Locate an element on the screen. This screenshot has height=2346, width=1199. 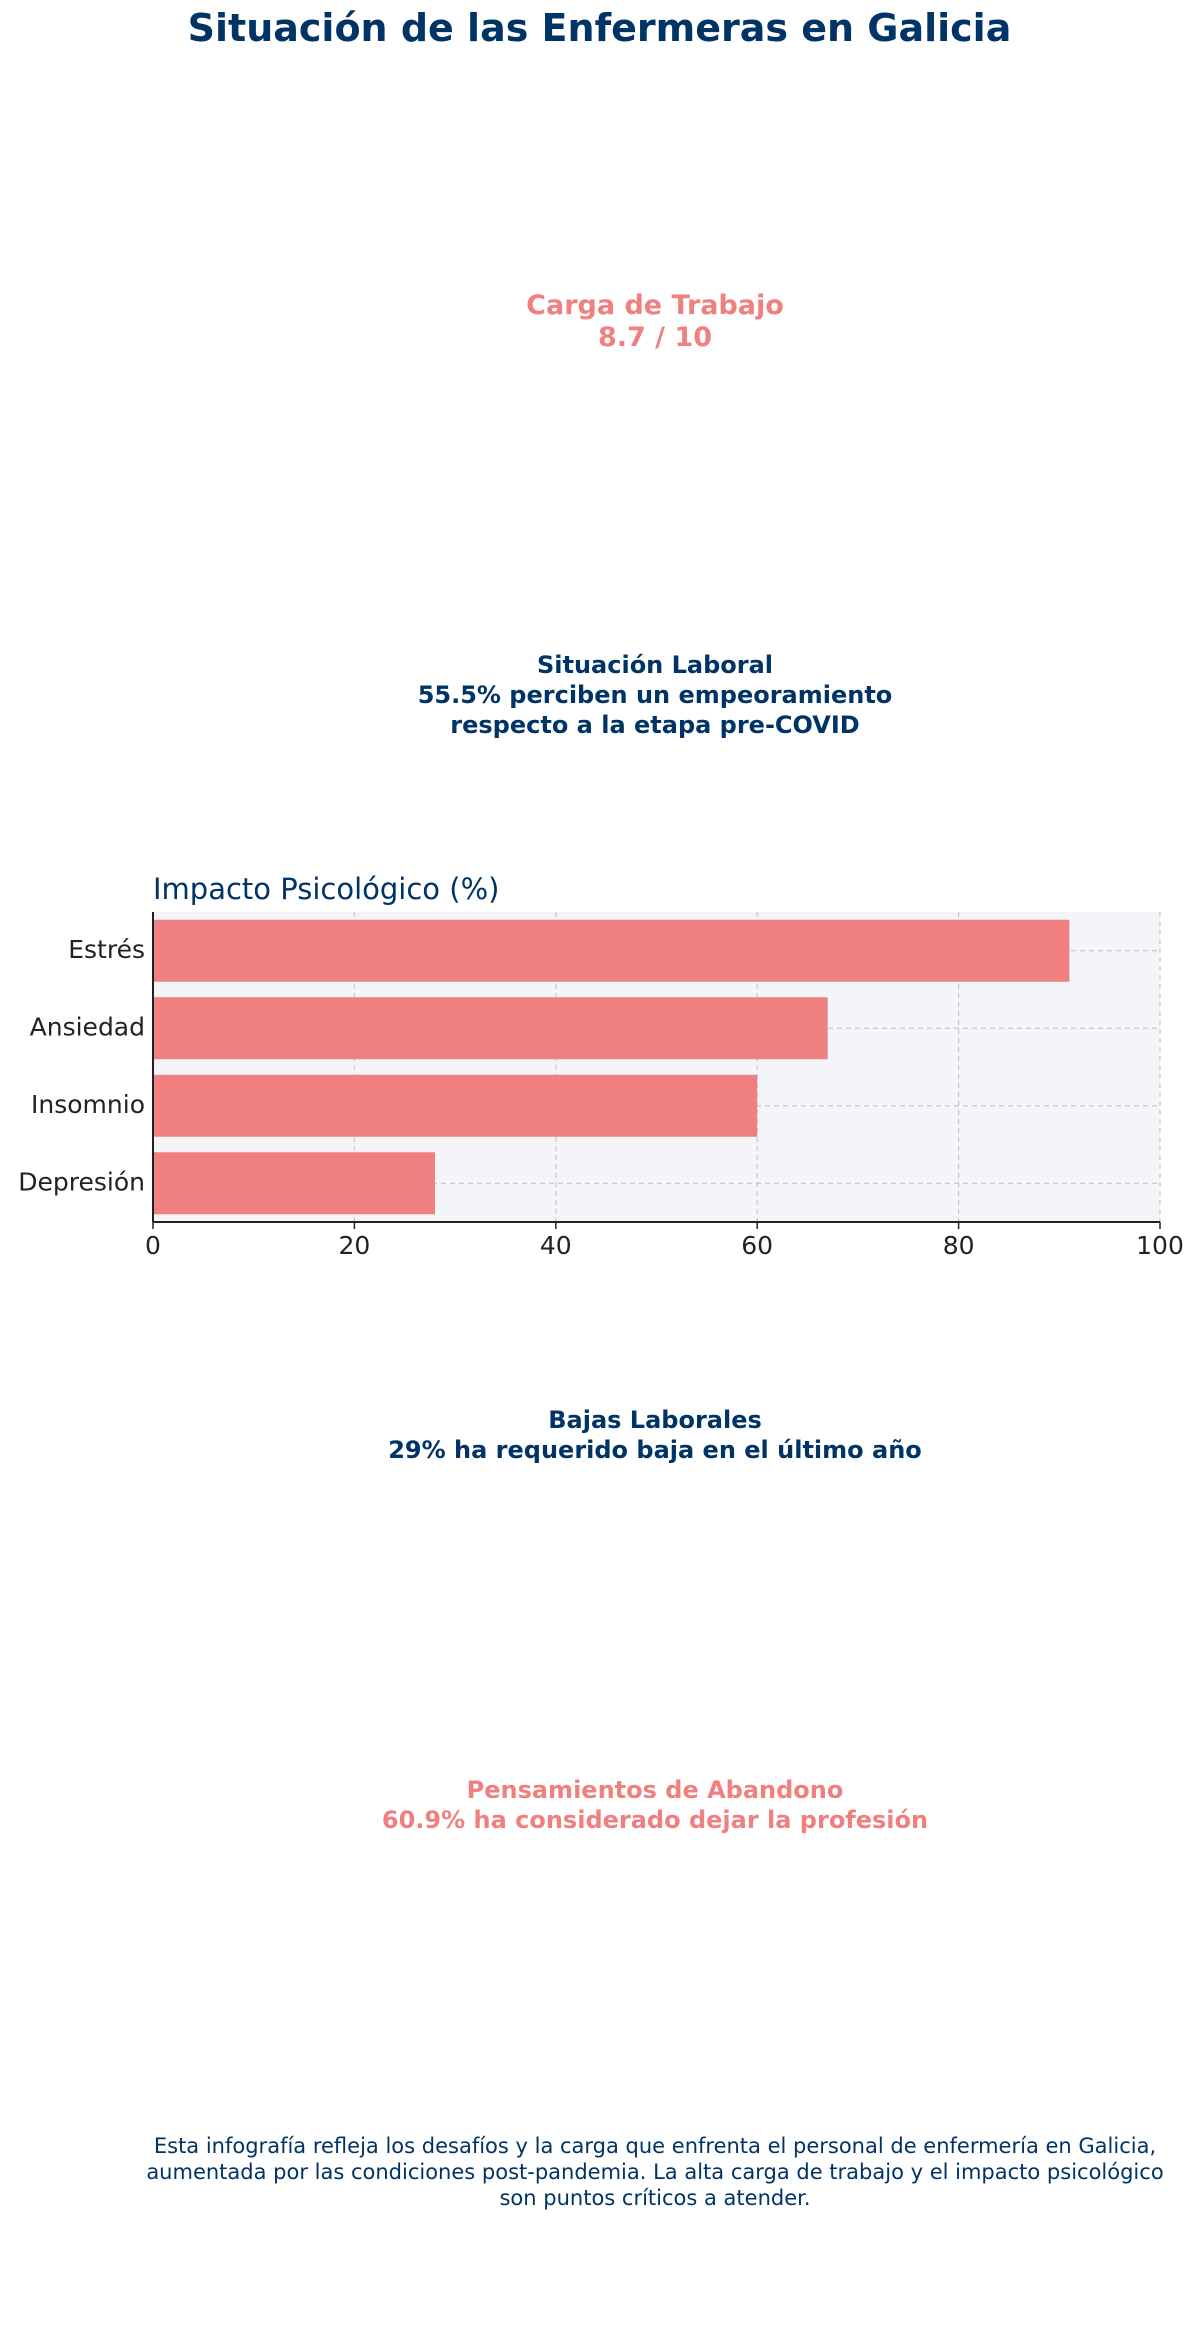
footer-line3: son puntos críticos a atender. is located at coordinates (655, 2198).